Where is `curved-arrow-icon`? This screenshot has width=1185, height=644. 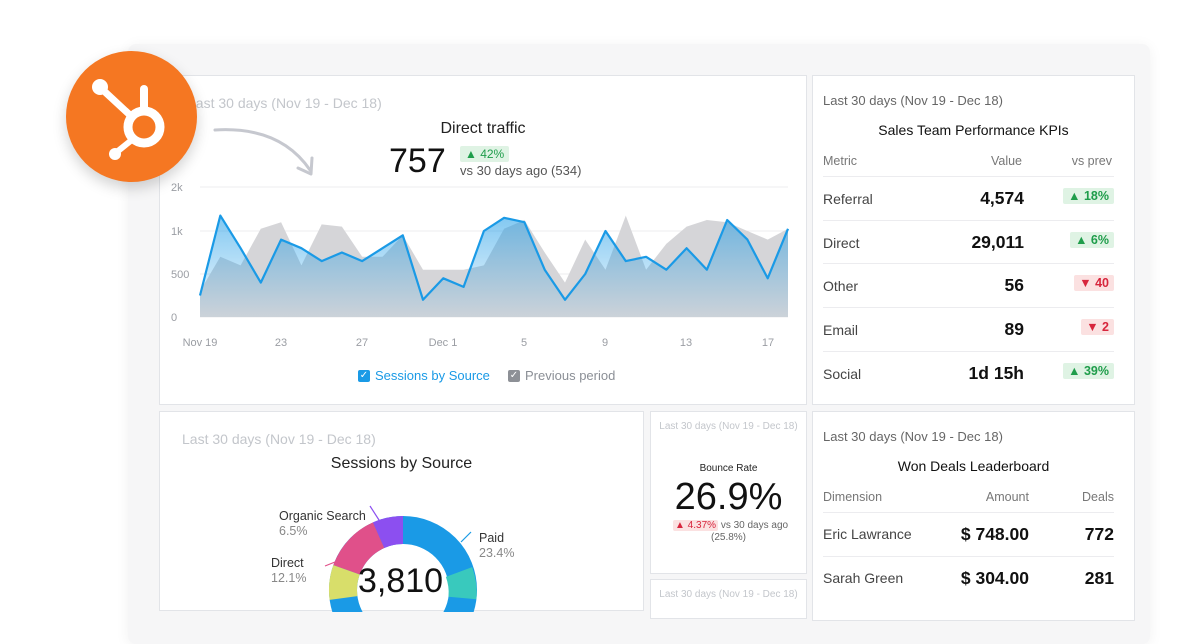
curved-arrow-icon is located at coordinates (270, 150).